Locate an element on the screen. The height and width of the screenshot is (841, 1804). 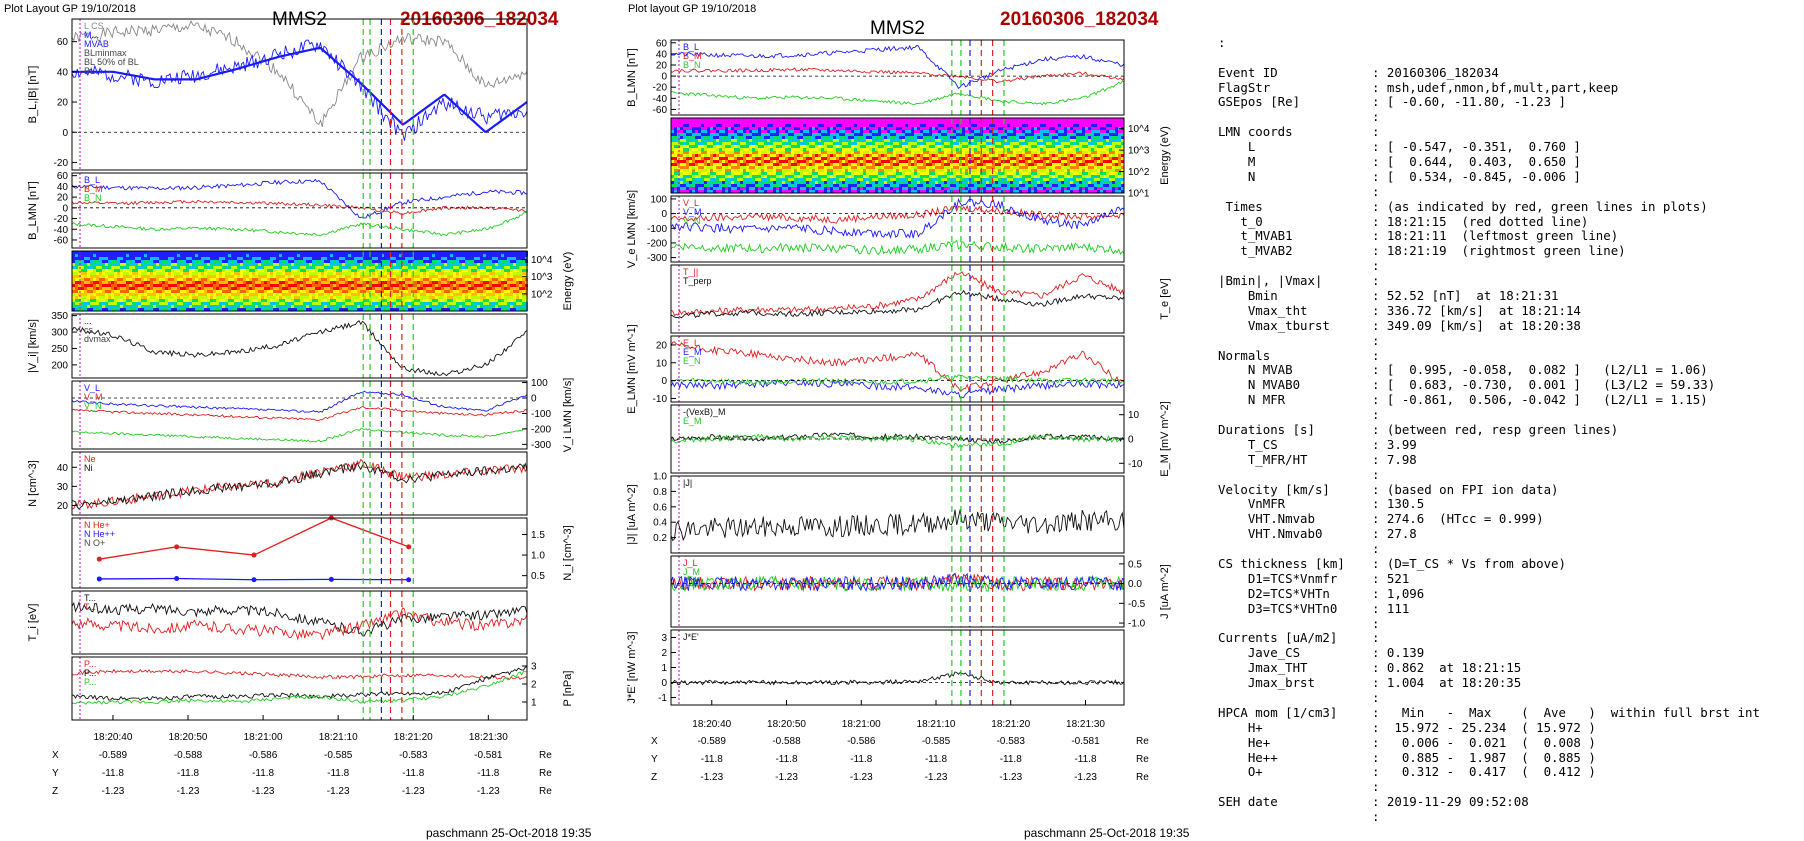
y-tick-label: -60 is located at coordinates (660, 110).